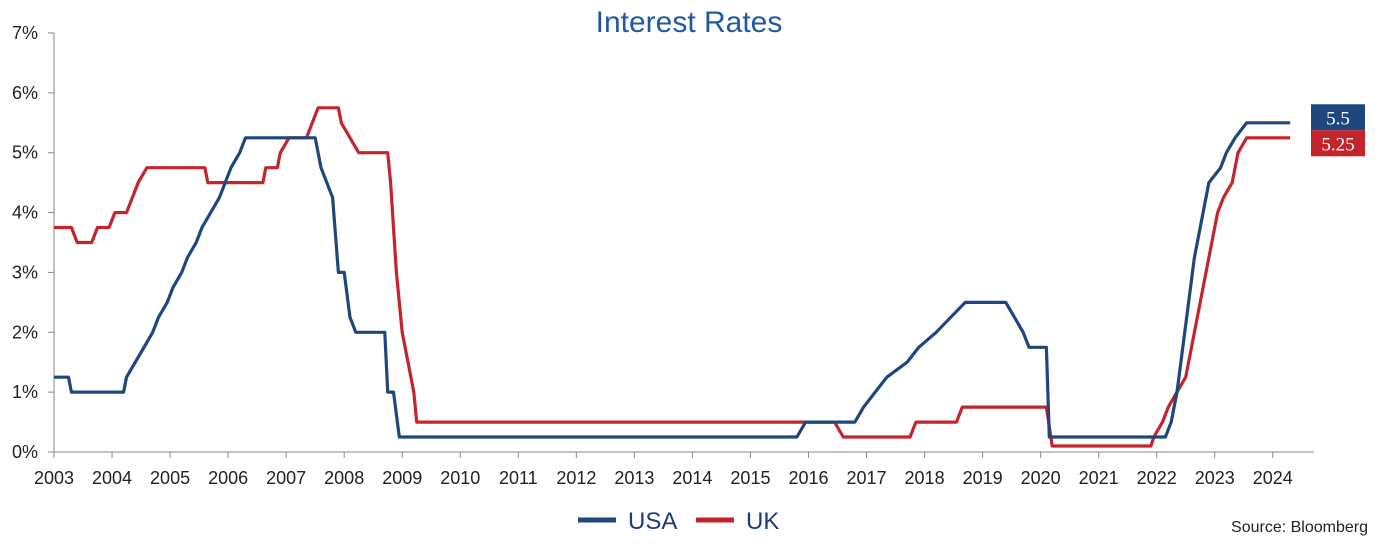 This screenshot has width=1378, height=551. I want to click on end-labels: 5.5 5.25, so click(1338, 130).